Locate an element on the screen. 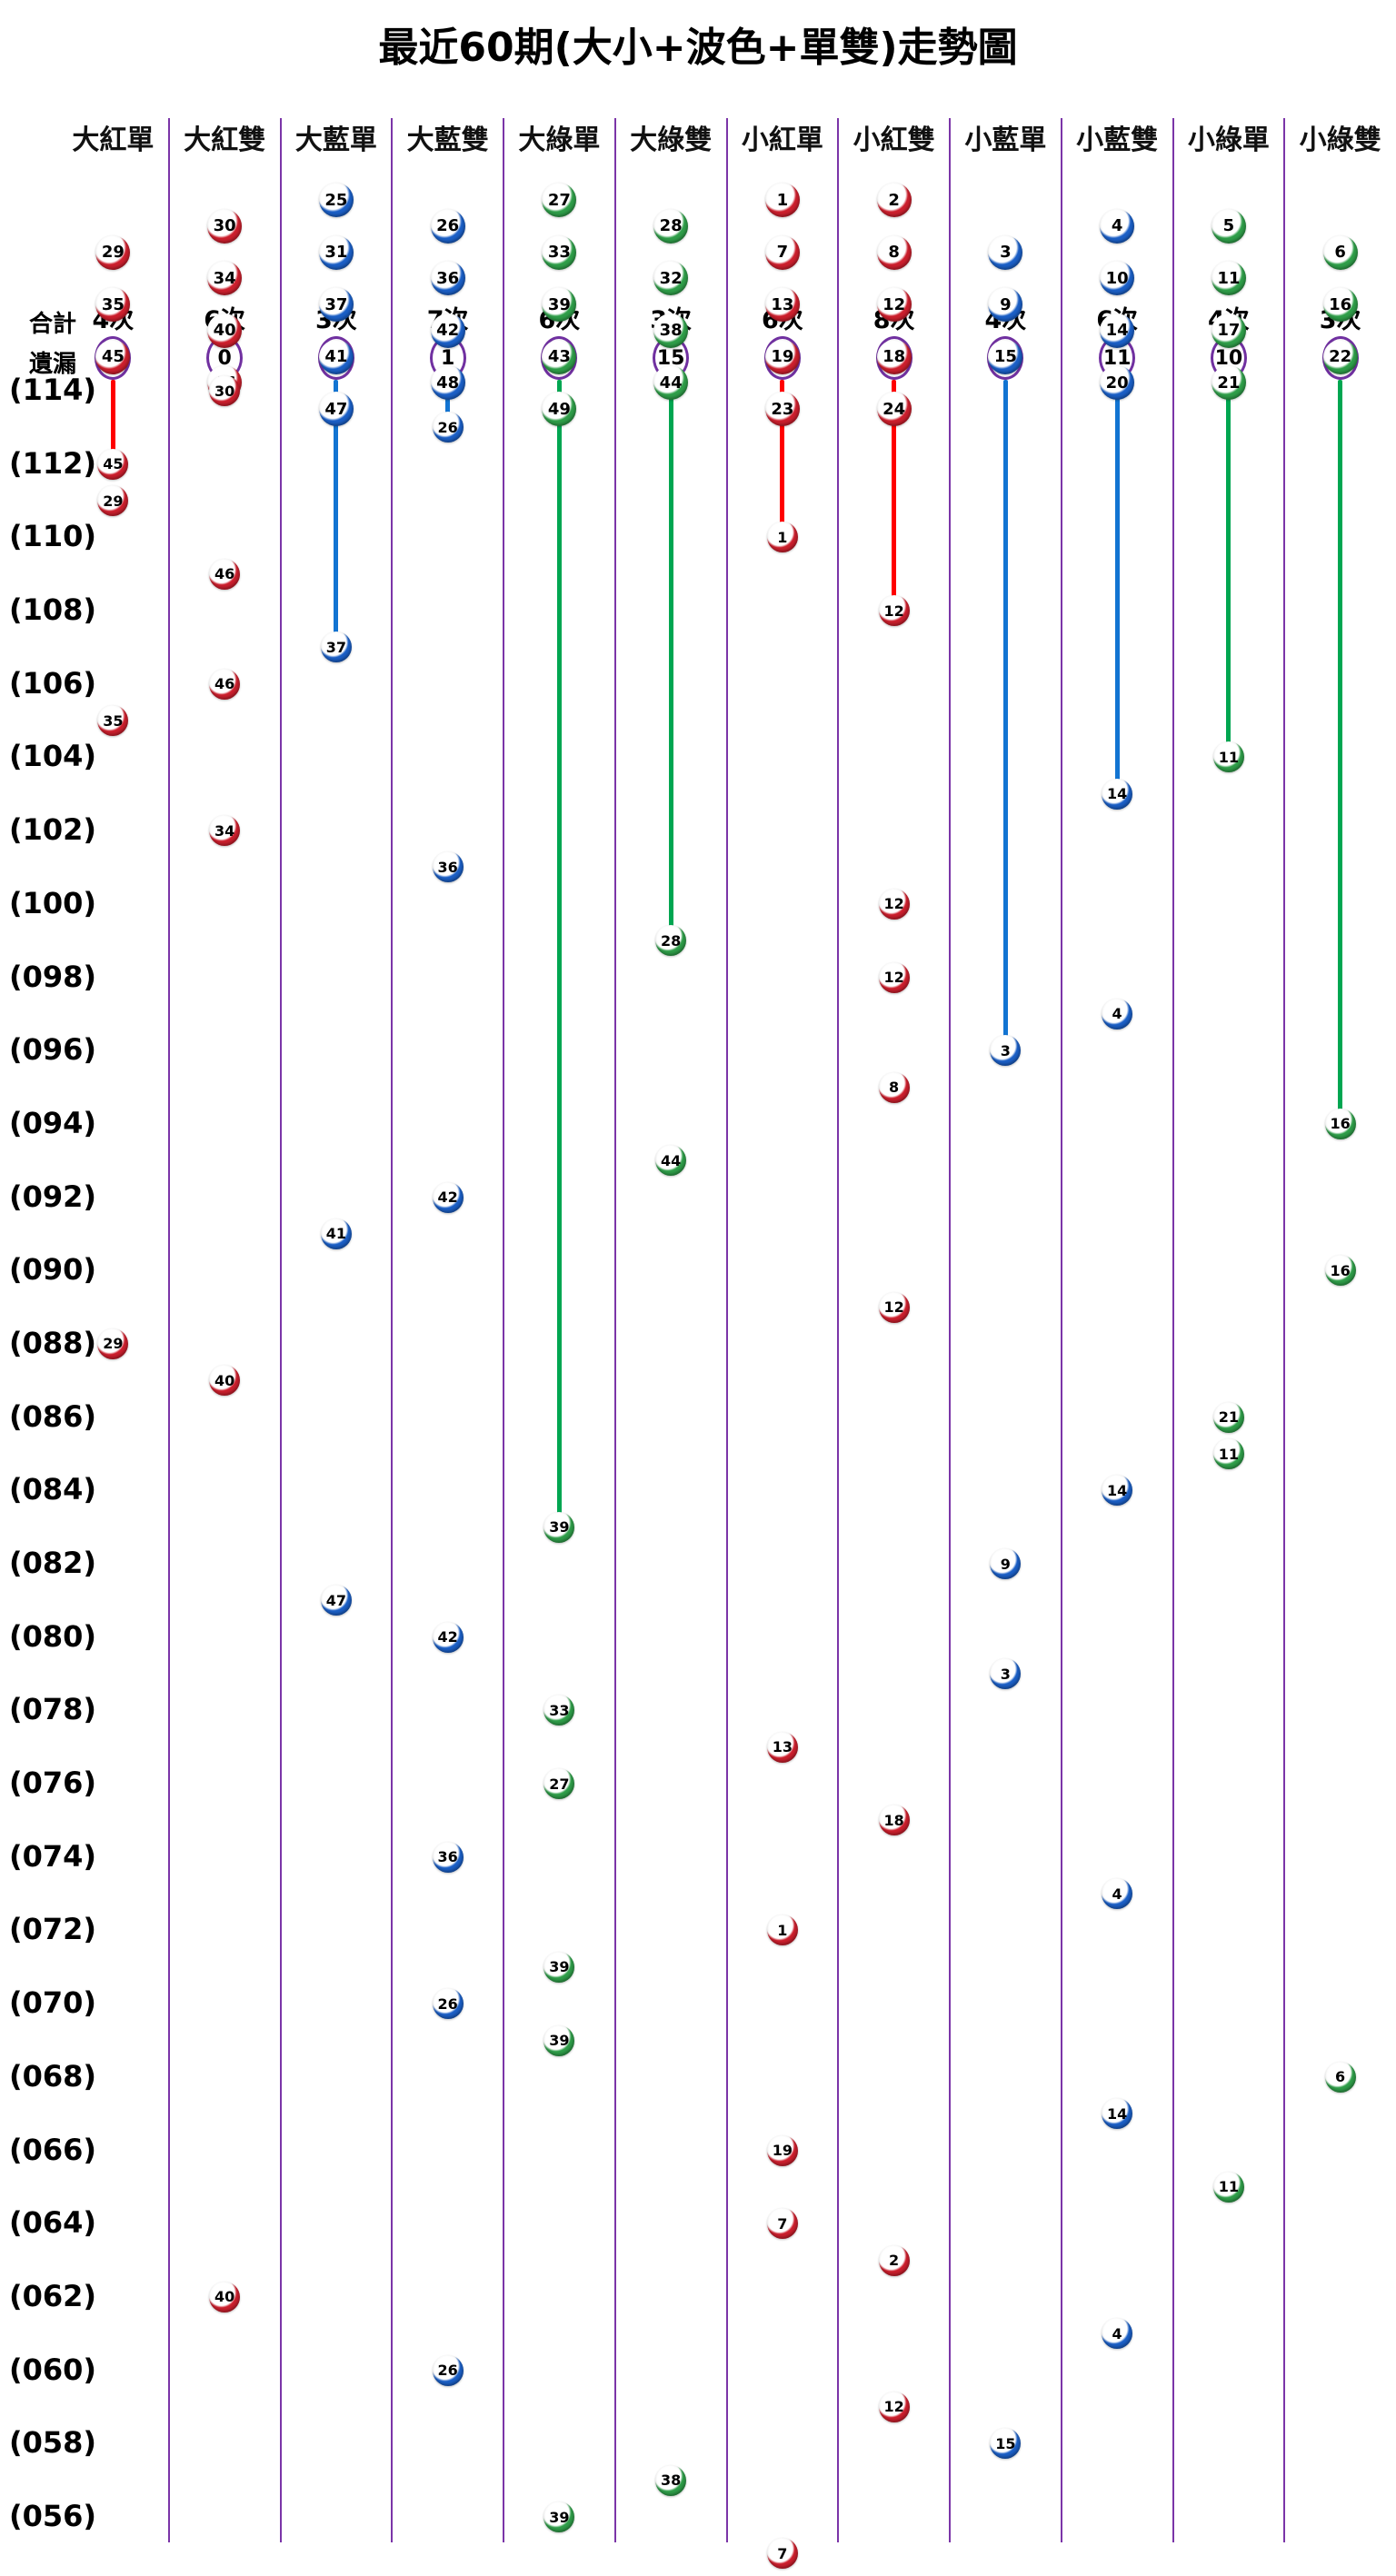 This screenshot has height=2576, width=1396. draw-ball: 33 is located at coordinates (559, 1711).